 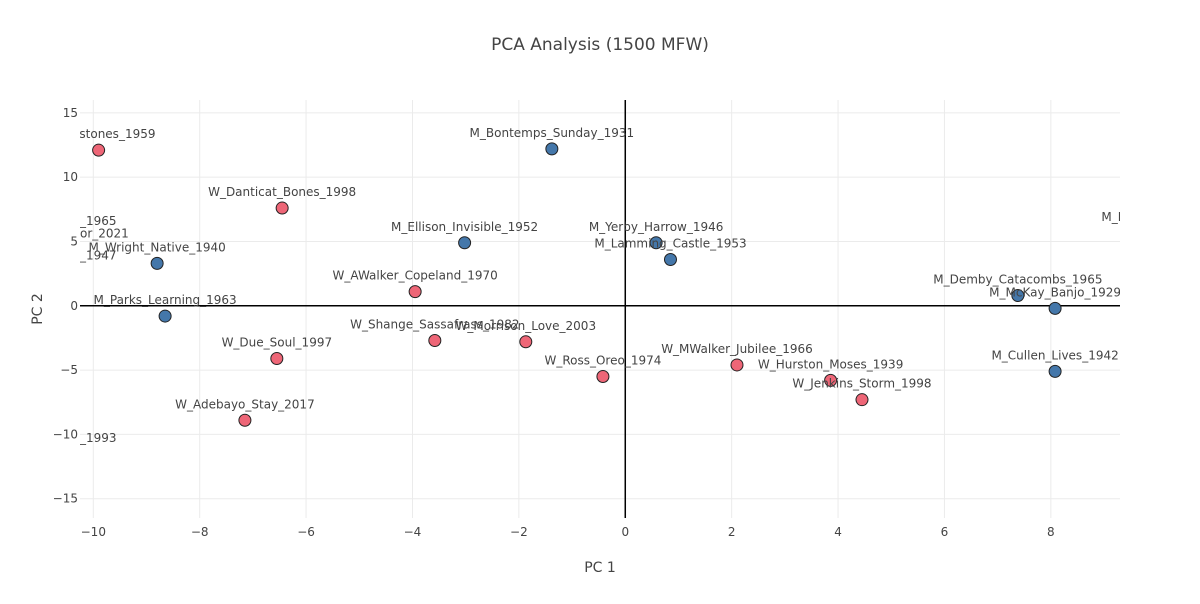 I want to click on point-label: M_Lamming_Castle_1953, so click(x=670, y=243).